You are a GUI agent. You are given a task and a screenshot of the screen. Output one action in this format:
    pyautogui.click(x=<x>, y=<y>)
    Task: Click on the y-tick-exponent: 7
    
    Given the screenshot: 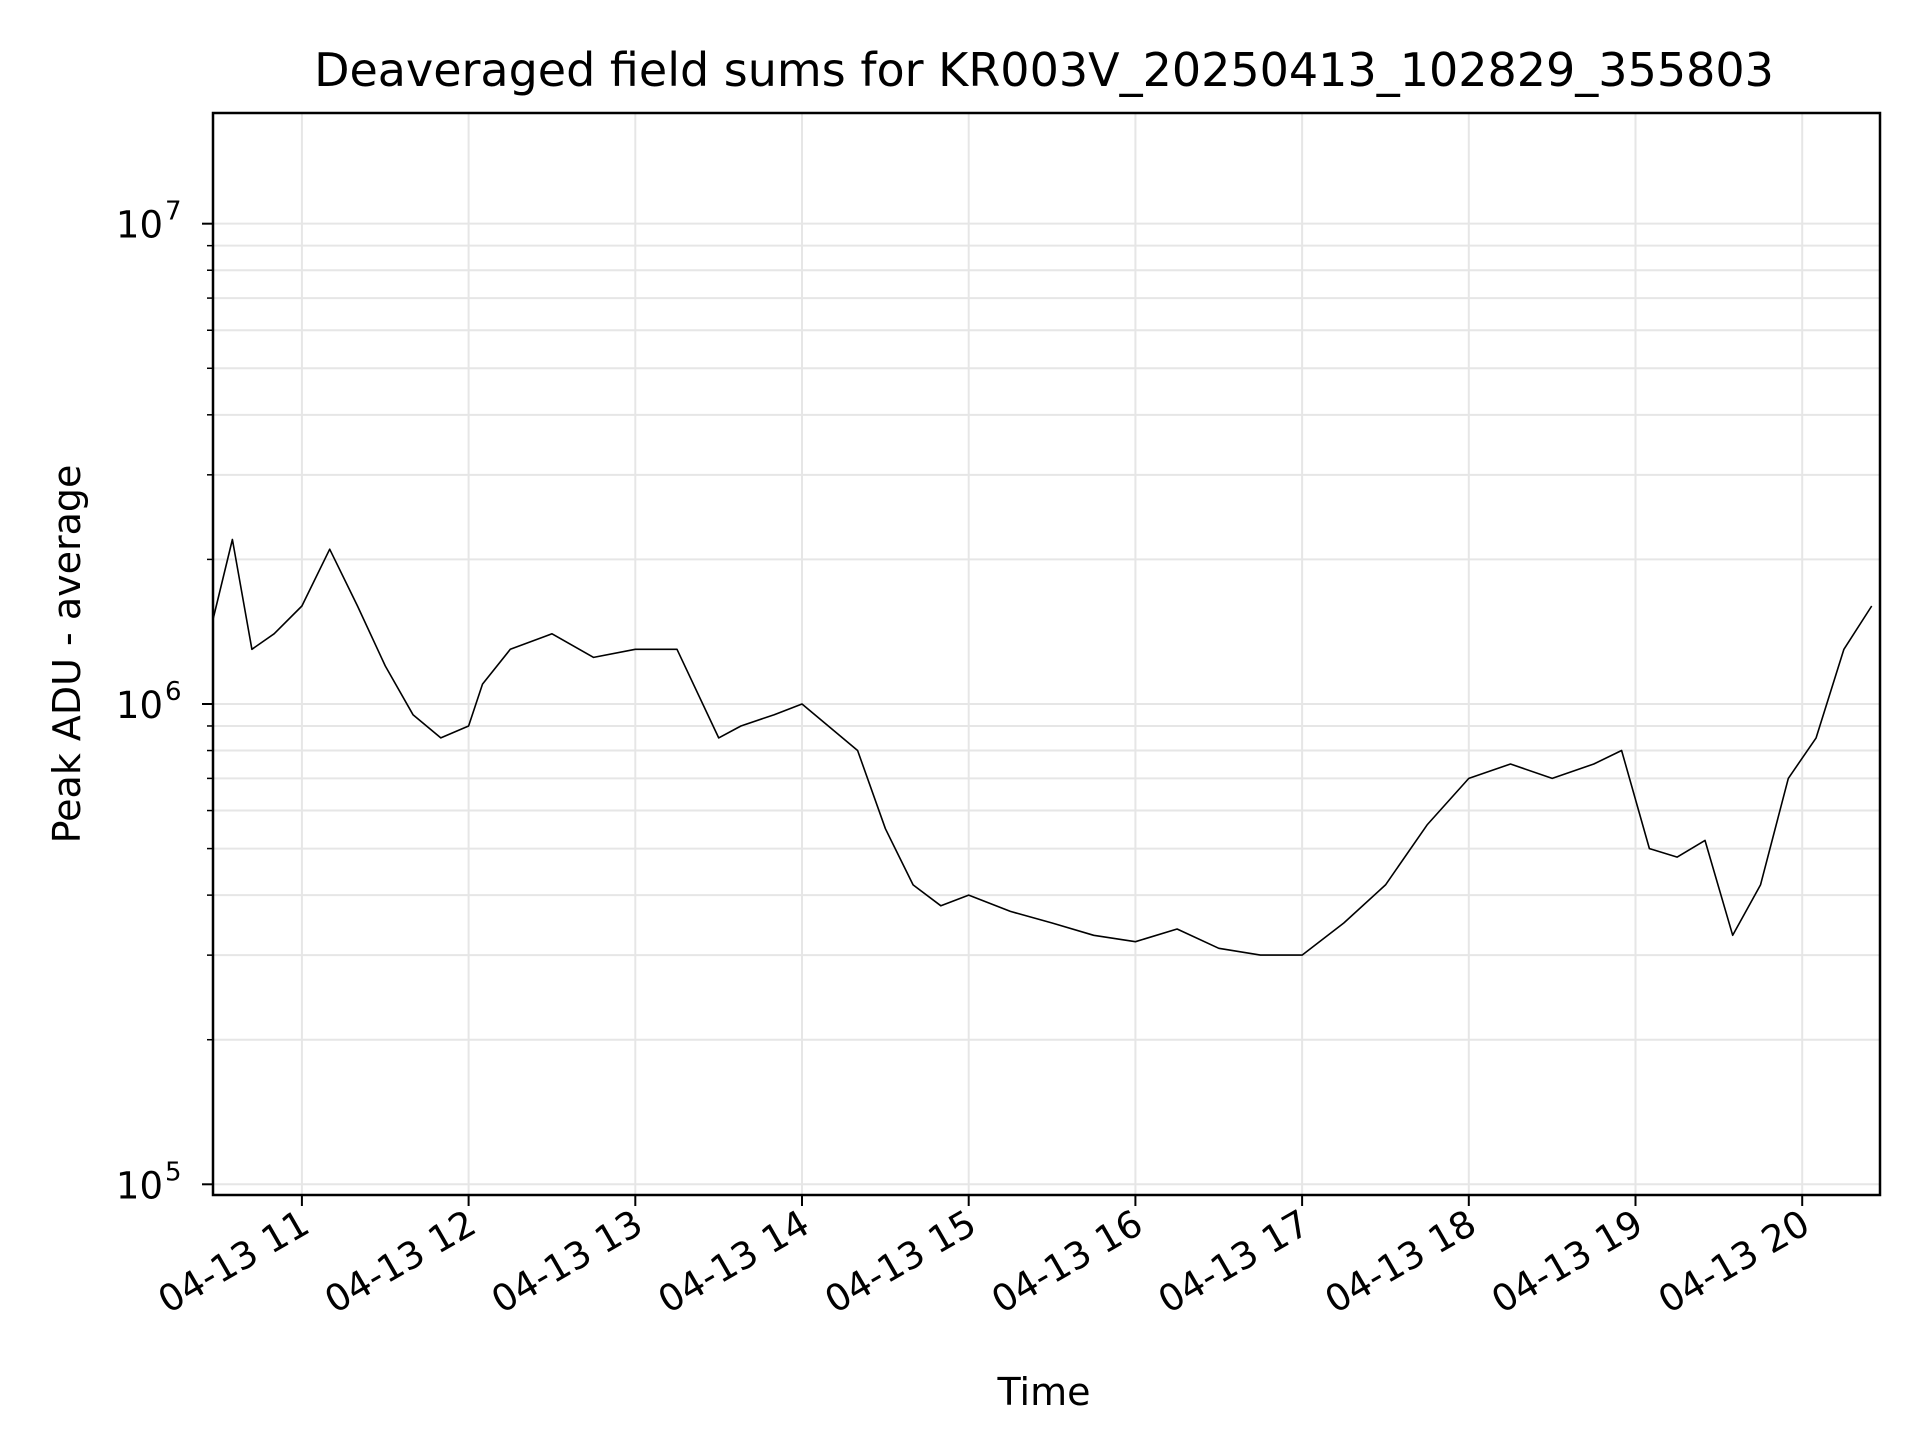 What is the action you would take?
    pyautogui.click(x=173, y=212)
    